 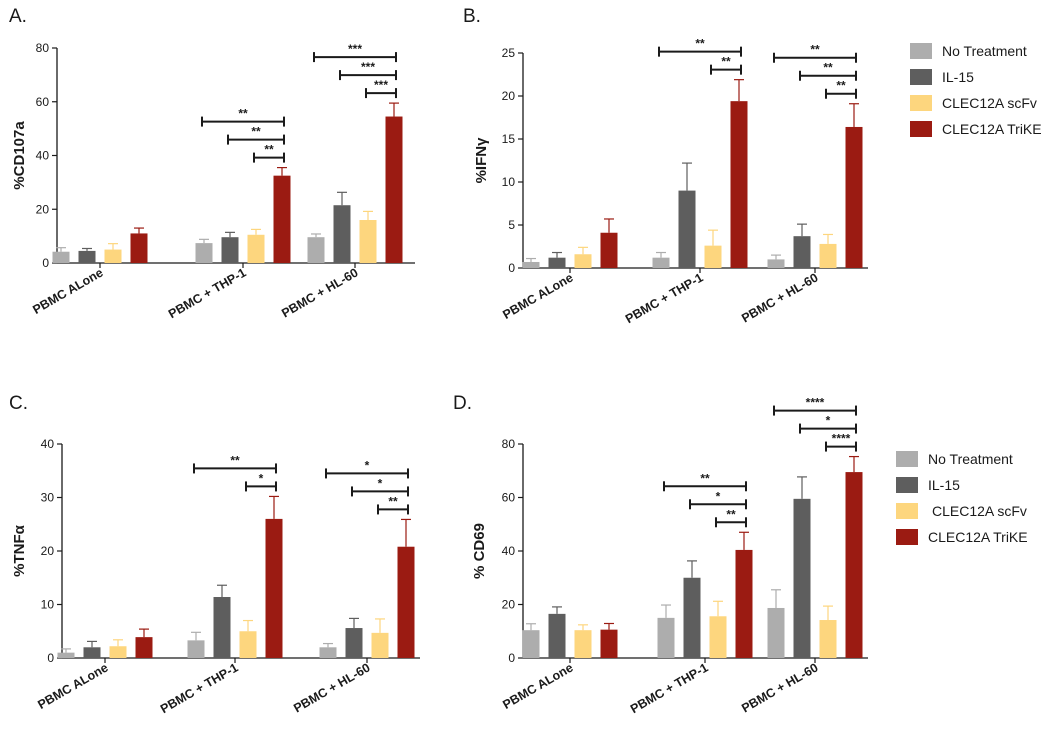 What do you see at coordinates (19, 155) in the screenshot?
I see `y-axis-label: %CD107a` at bounding box center [19, 155].